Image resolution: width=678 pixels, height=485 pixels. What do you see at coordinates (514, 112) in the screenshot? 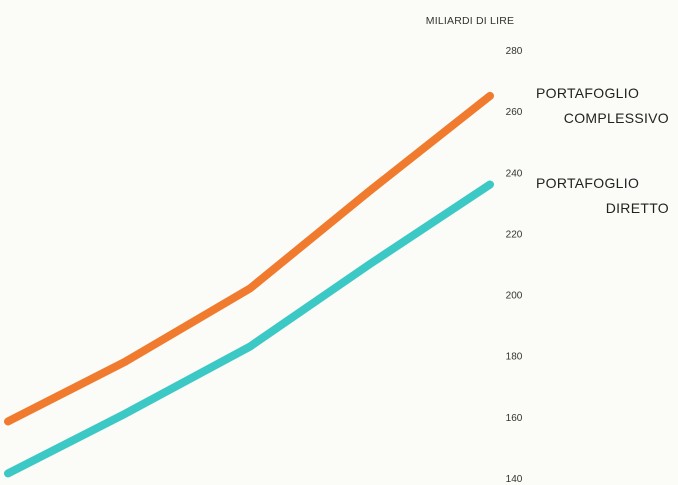
I see `y-tick-label-260: 260` at bounding box center [514, 112].